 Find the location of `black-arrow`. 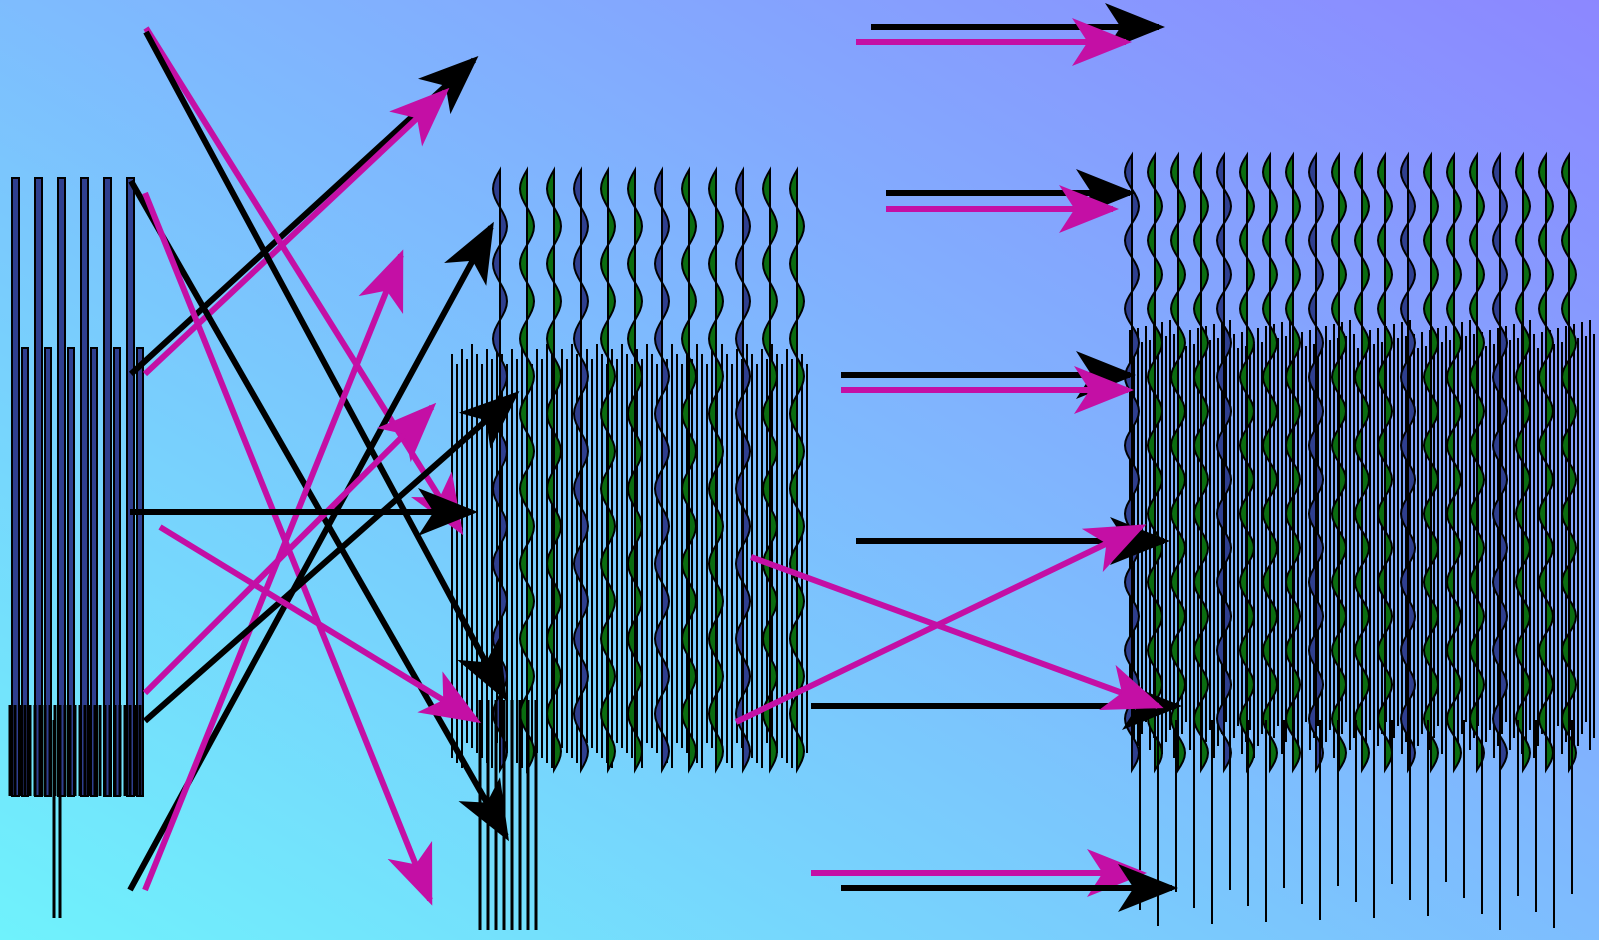

black-arrow is located at coordinates (331, 557).